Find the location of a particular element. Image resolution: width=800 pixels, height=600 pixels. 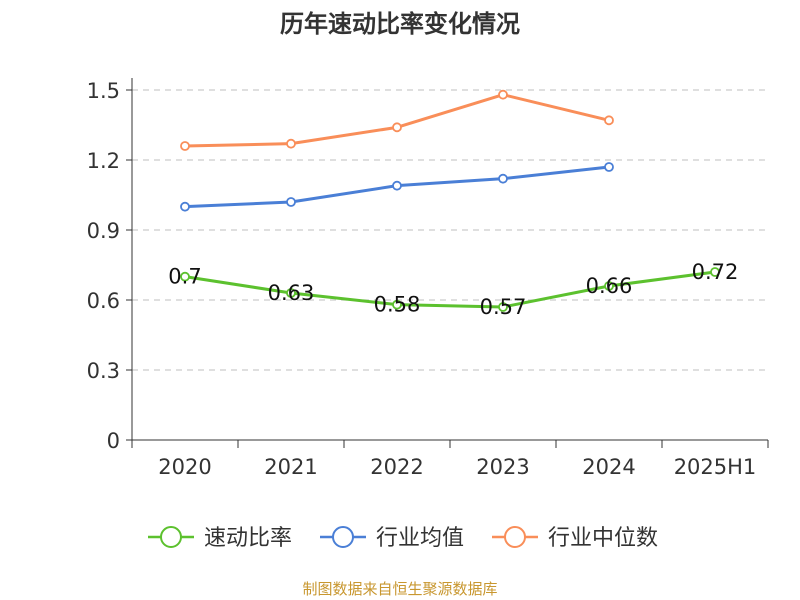

y-tick-label: 0.6 is located at coordinates (103, 301).